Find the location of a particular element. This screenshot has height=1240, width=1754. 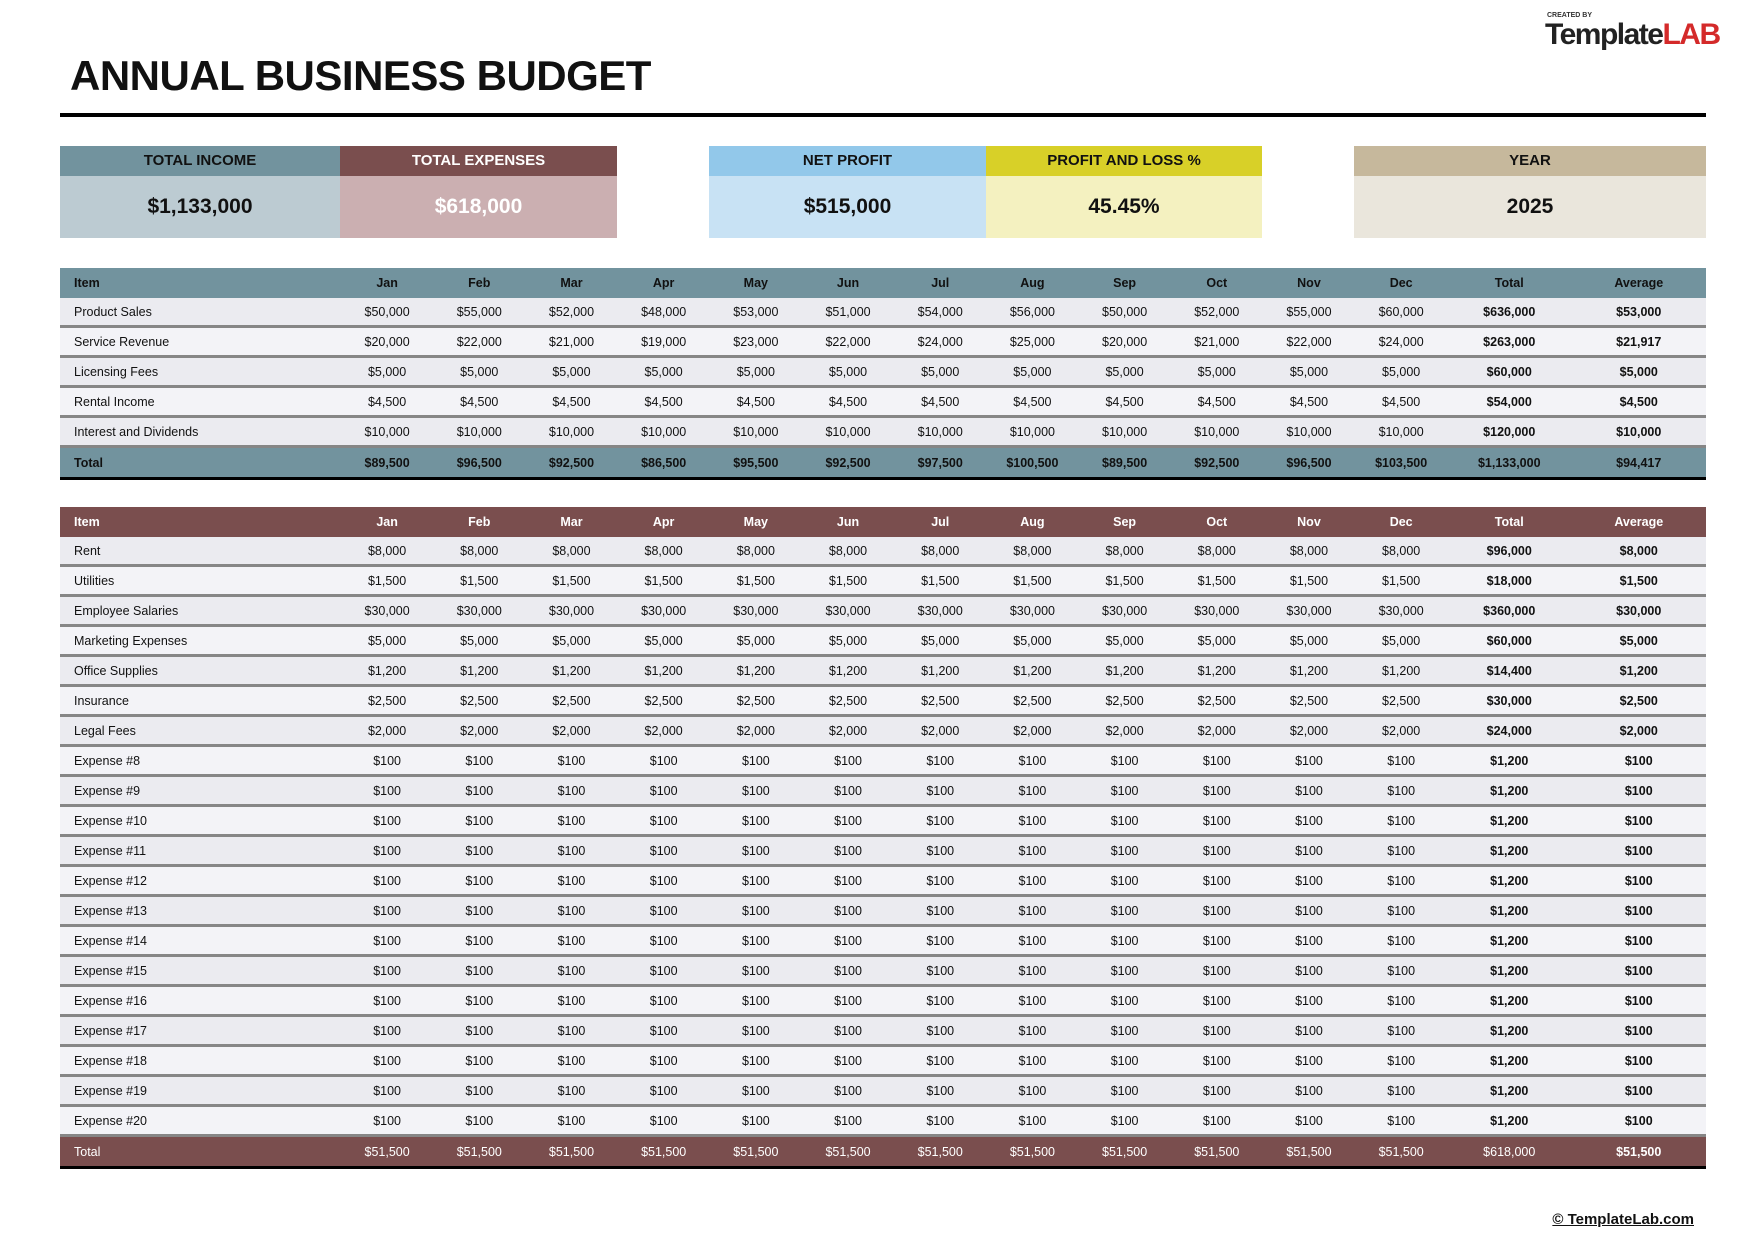

item-label: Product Sales is located at coordinates (113, 311).